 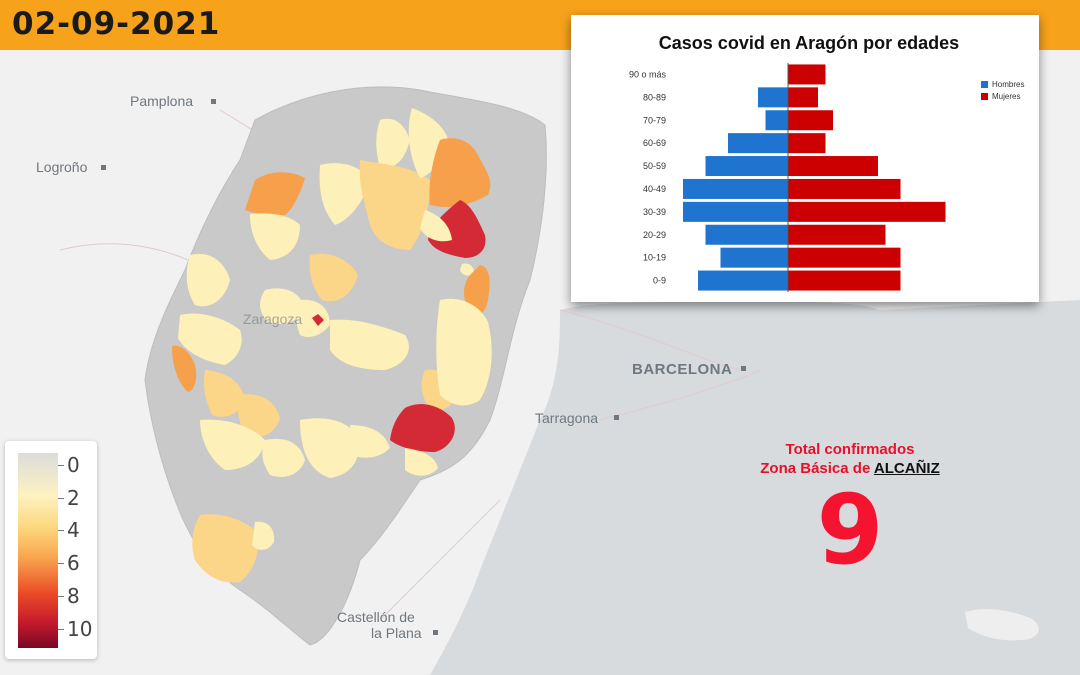 I want to click on total-confirmed-value: 9, so click(x=850, y=530).